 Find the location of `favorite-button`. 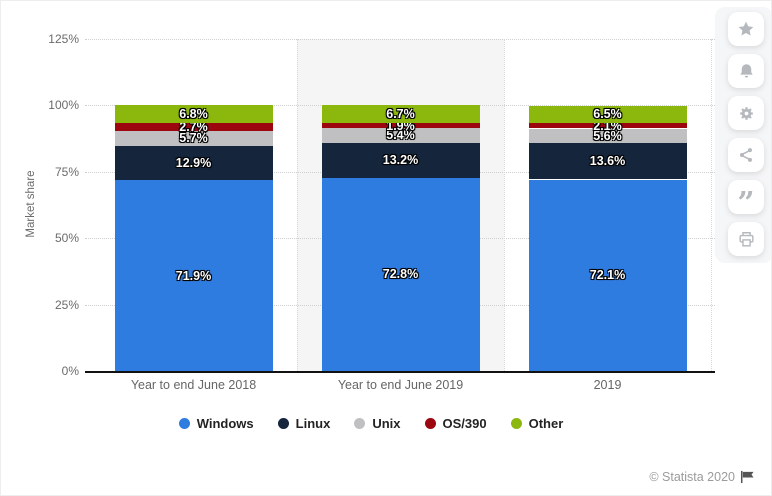

favorite-button is located at coordinates (746, 29).